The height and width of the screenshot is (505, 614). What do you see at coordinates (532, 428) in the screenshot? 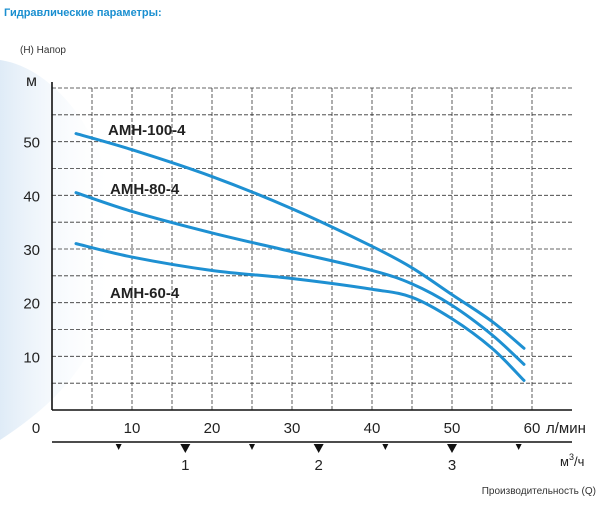
I see `x-tick-label: 60` at bounding box center [532, 428].